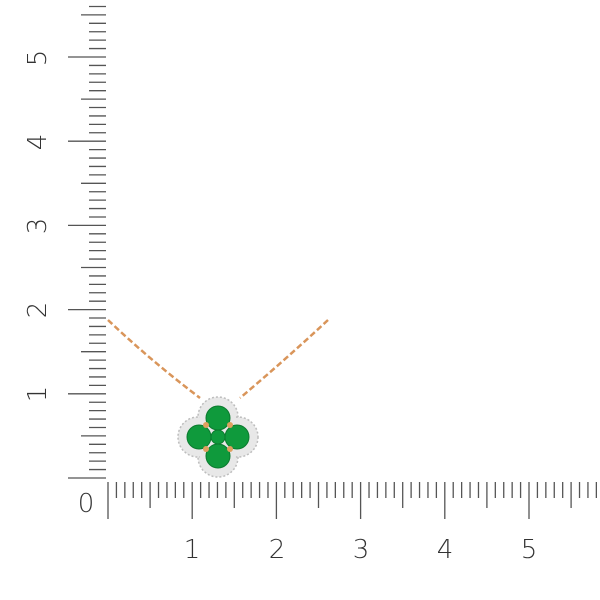 The image size is (600, 600). I want to click on clover-pendant, so click(218, 437).